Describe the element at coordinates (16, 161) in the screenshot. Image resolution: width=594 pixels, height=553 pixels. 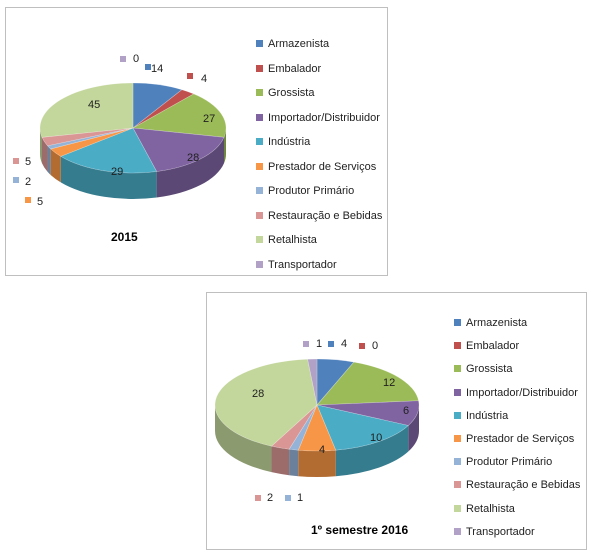
I see `label-marker-restauracao-e-bebidas-2015` at that location.